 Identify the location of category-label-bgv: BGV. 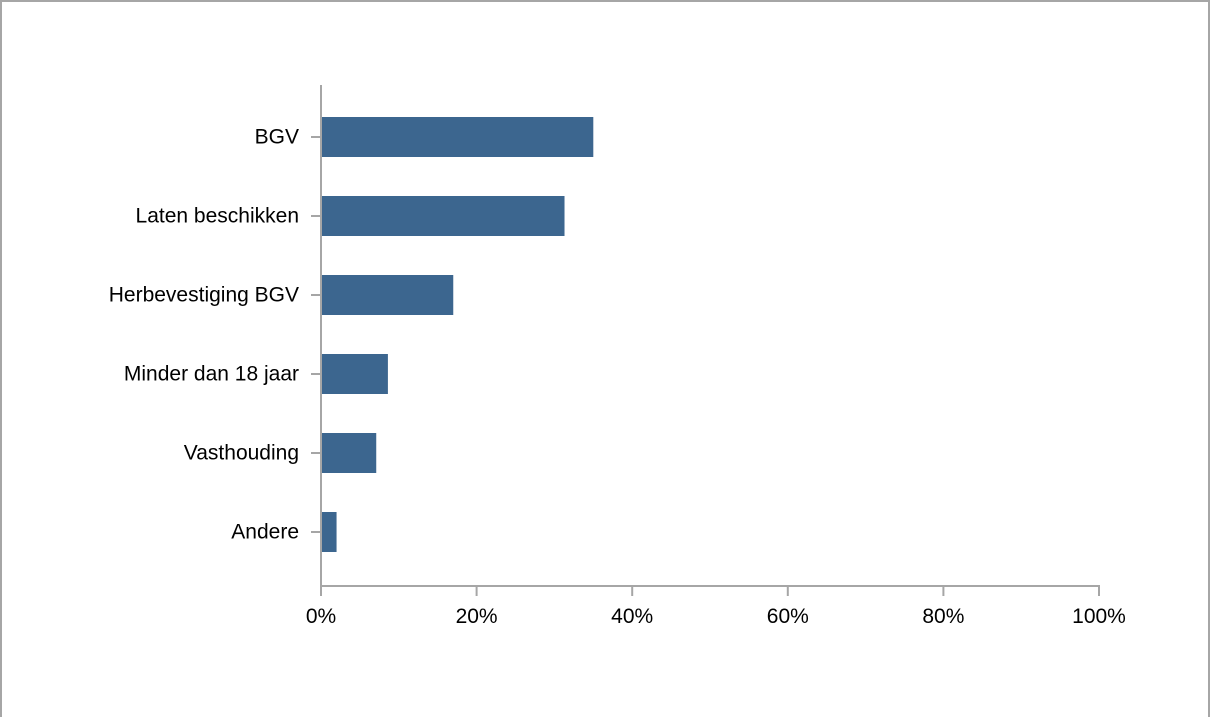
(277, 137).